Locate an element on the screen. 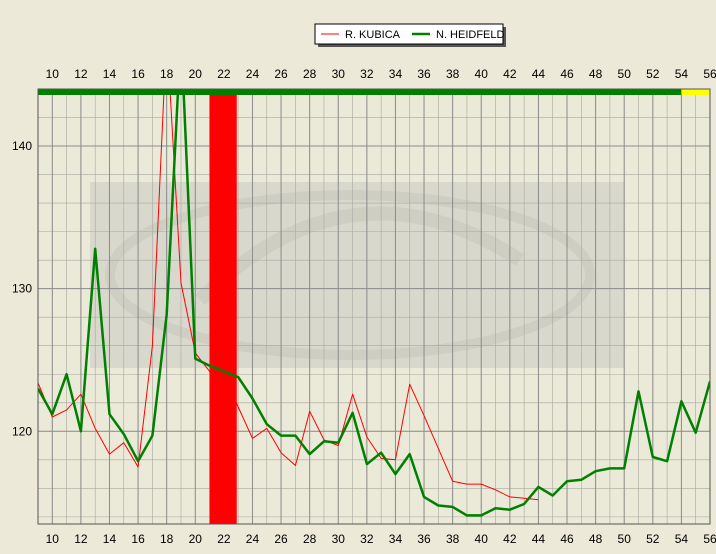 This screenshot has width=716, height=554. y-tick-labels: 120 130 140 is located at coordinates (22, 288).